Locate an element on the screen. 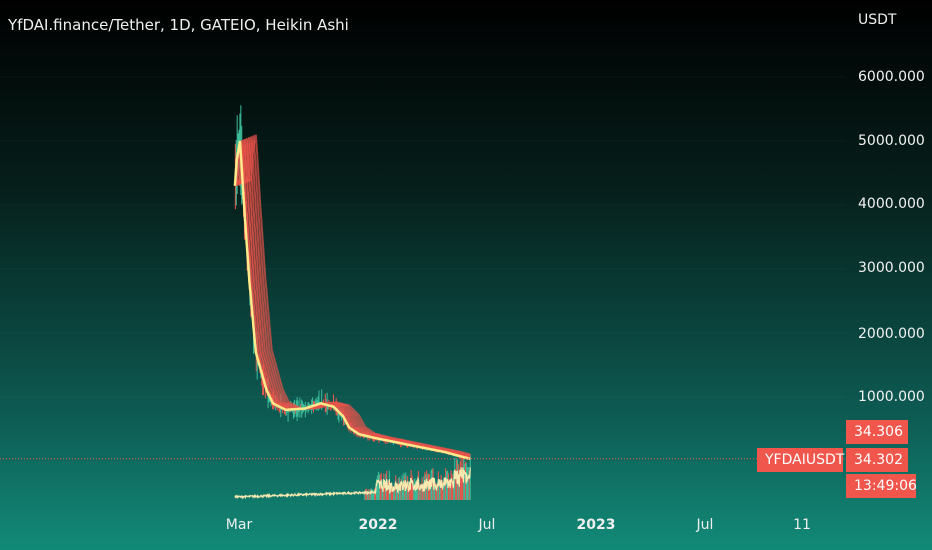 This screenshot has width=932, height=550. y-tick-label: 3000.000 is located at coordinates (891, 268).